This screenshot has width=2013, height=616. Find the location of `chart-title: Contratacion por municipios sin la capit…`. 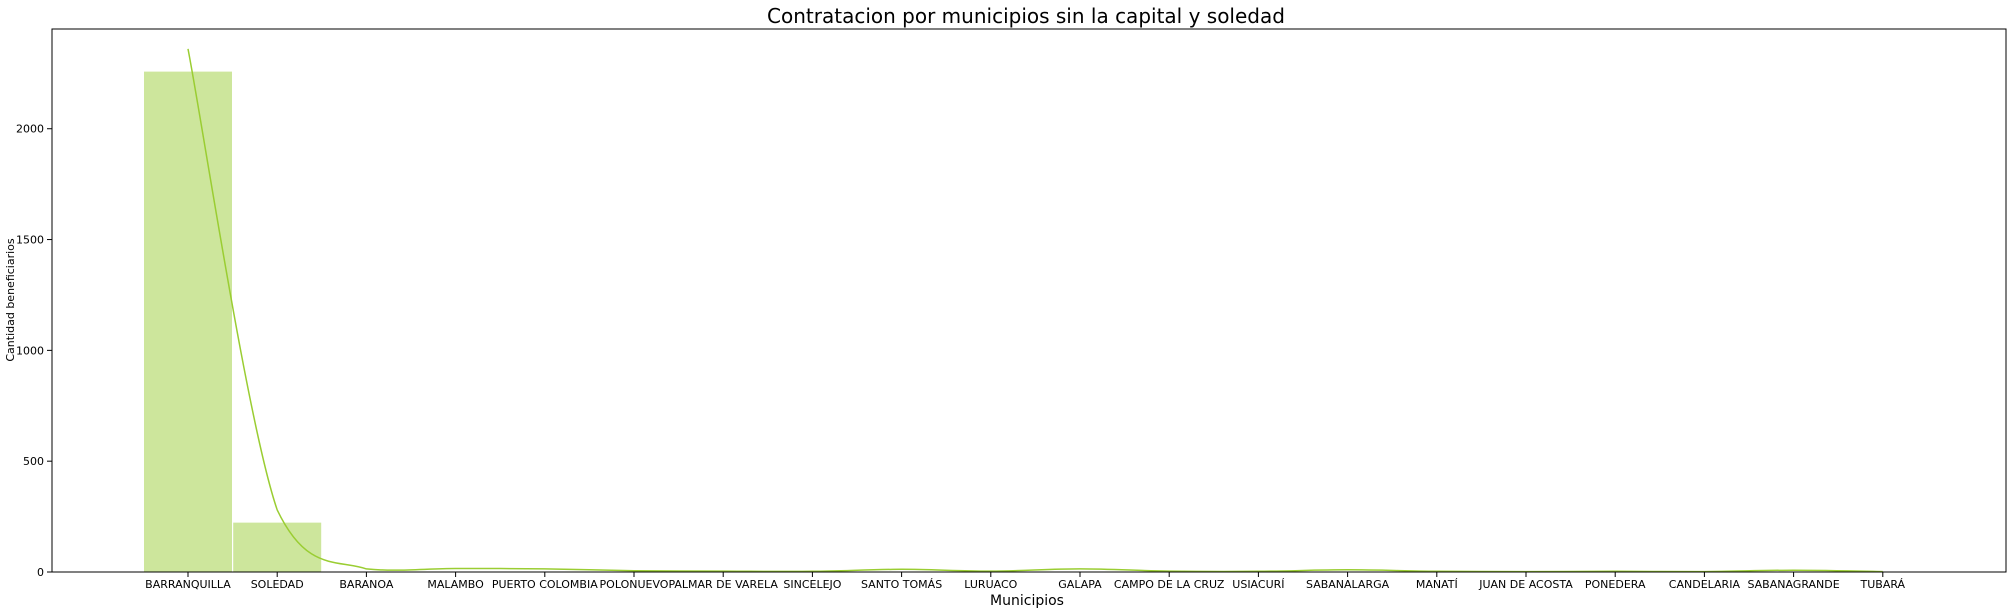

chart-title: Contratacion por municipios sin la capit… is located at coordinates (1026, 16).